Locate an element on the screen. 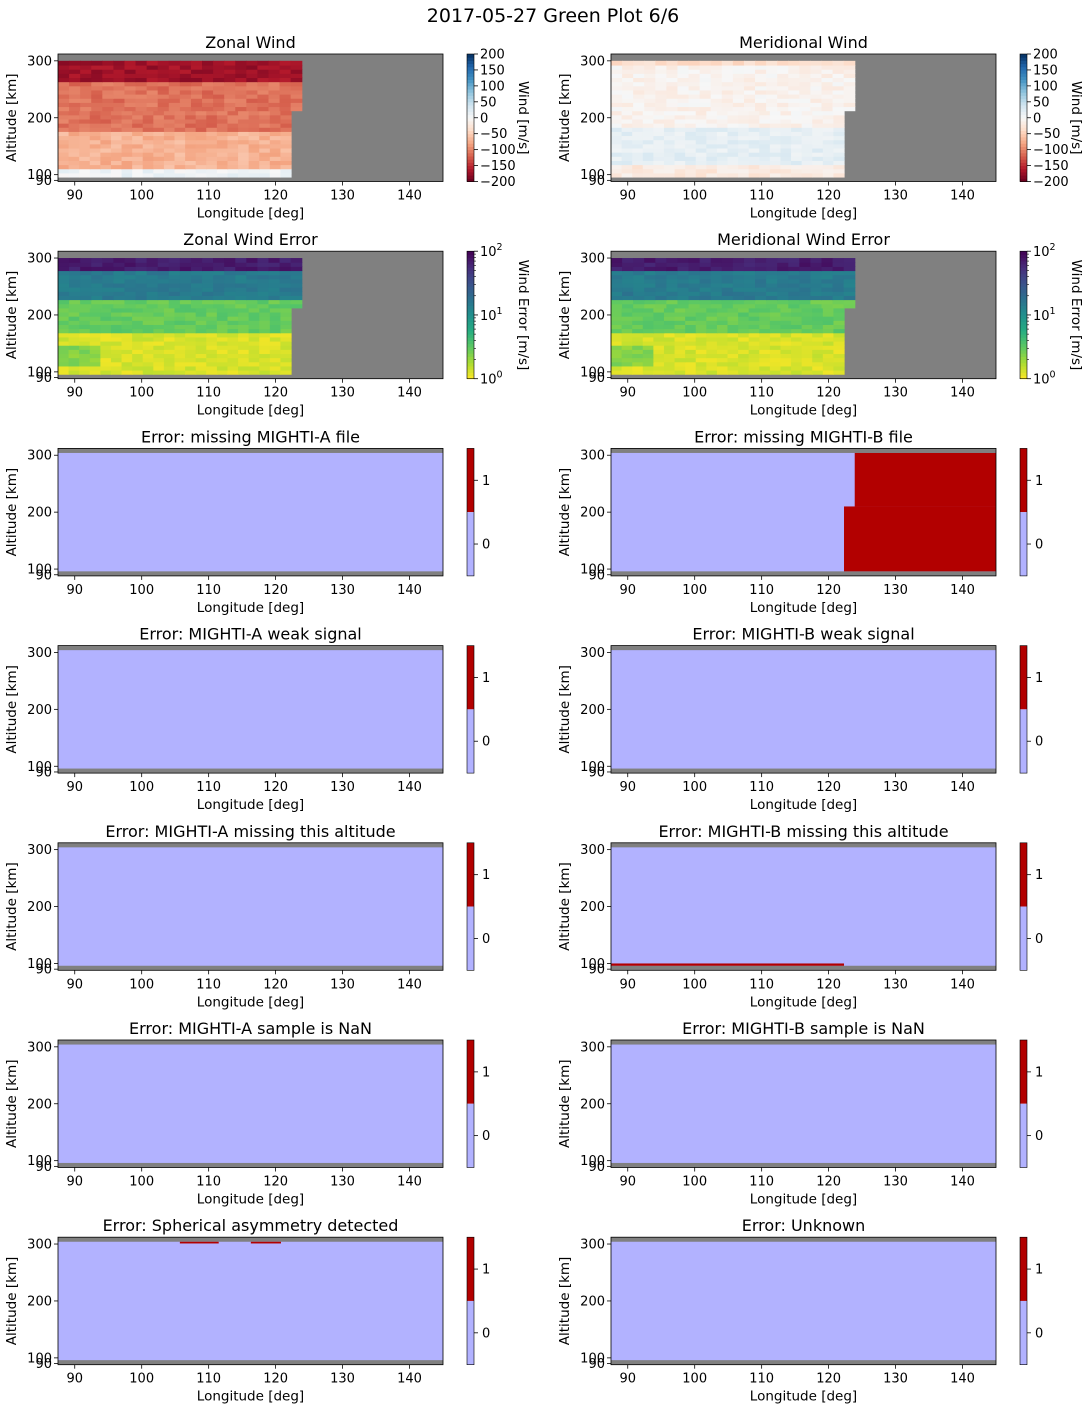 The width and height of the screenshot is (1092, 1412). x-tick-label: 110 is located at coordinates (761, 1182).